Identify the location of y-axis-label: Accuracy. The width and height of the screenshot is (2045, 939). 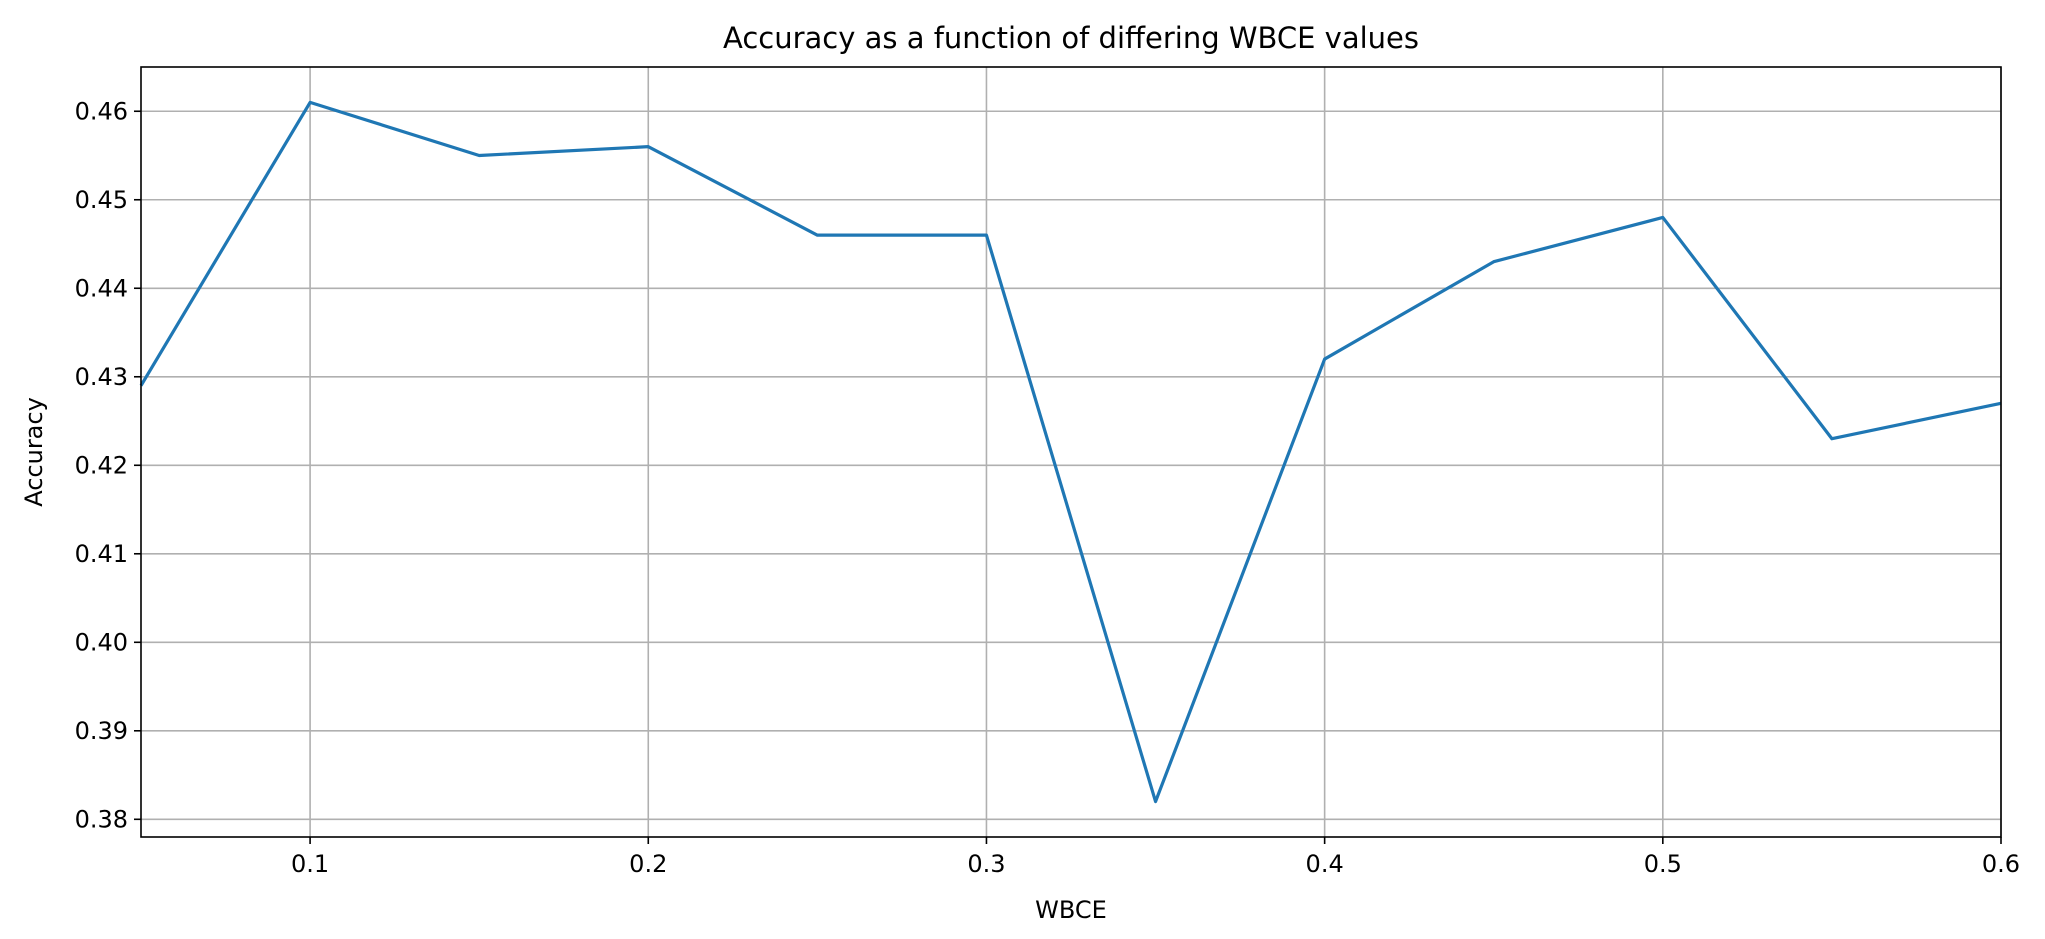
(34, 452).